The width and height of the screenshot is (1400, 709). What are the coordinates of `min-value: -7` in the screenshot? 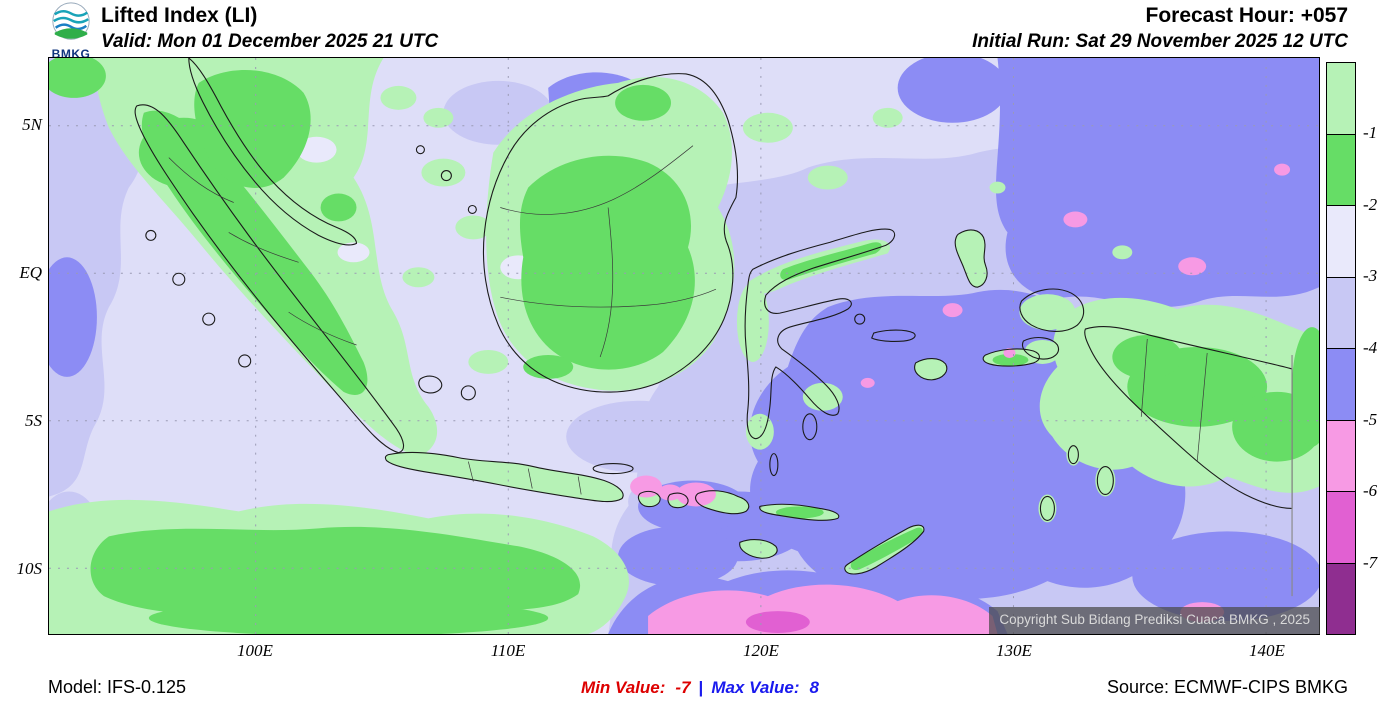 It's located at (683, 687).